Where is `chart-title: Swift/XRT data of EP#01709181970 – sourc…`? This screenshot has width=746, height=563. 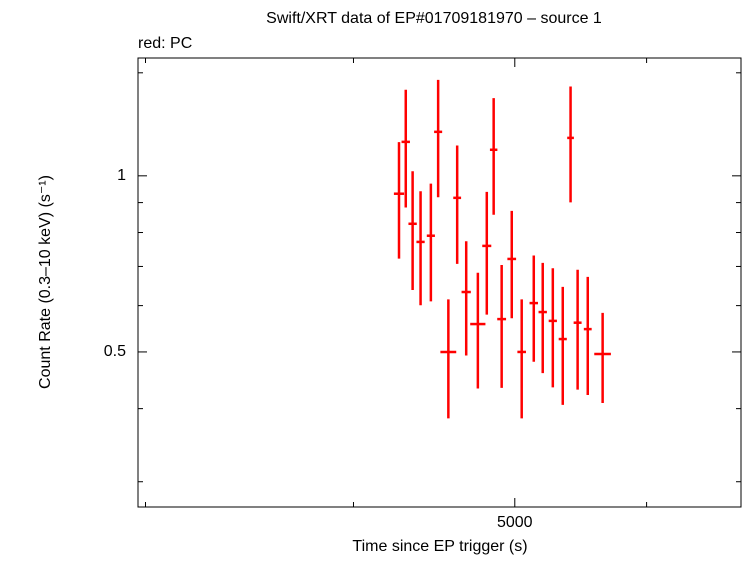
chart-title: Swift/XRT data of EP#01709181970 – sourc… is located at coordinates (434, 18).